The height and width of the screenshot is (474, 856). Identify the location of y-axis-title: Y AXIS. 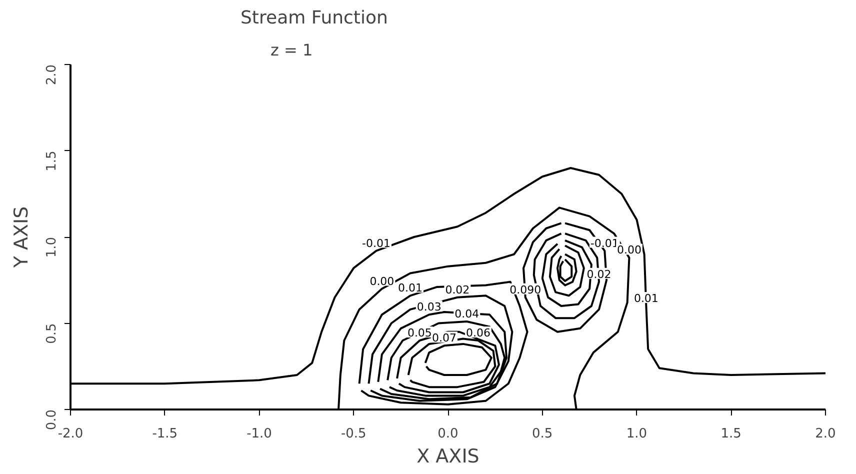
(21, 237).